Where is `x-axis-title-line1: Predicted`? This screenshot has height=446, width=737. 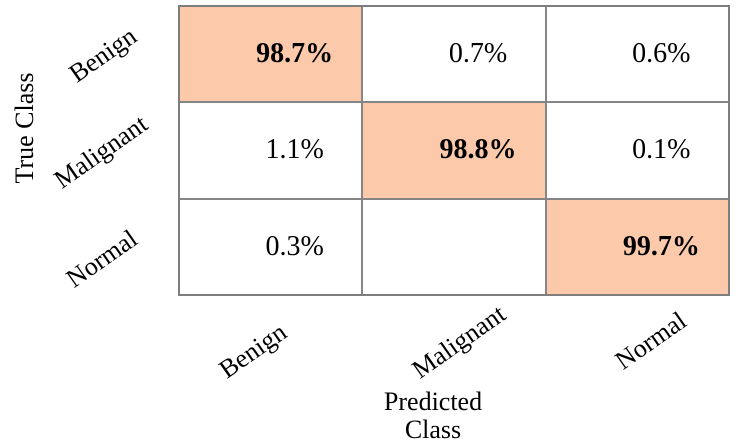 x-axis-title-line1: Predicted is located at coordinates (433, 401).